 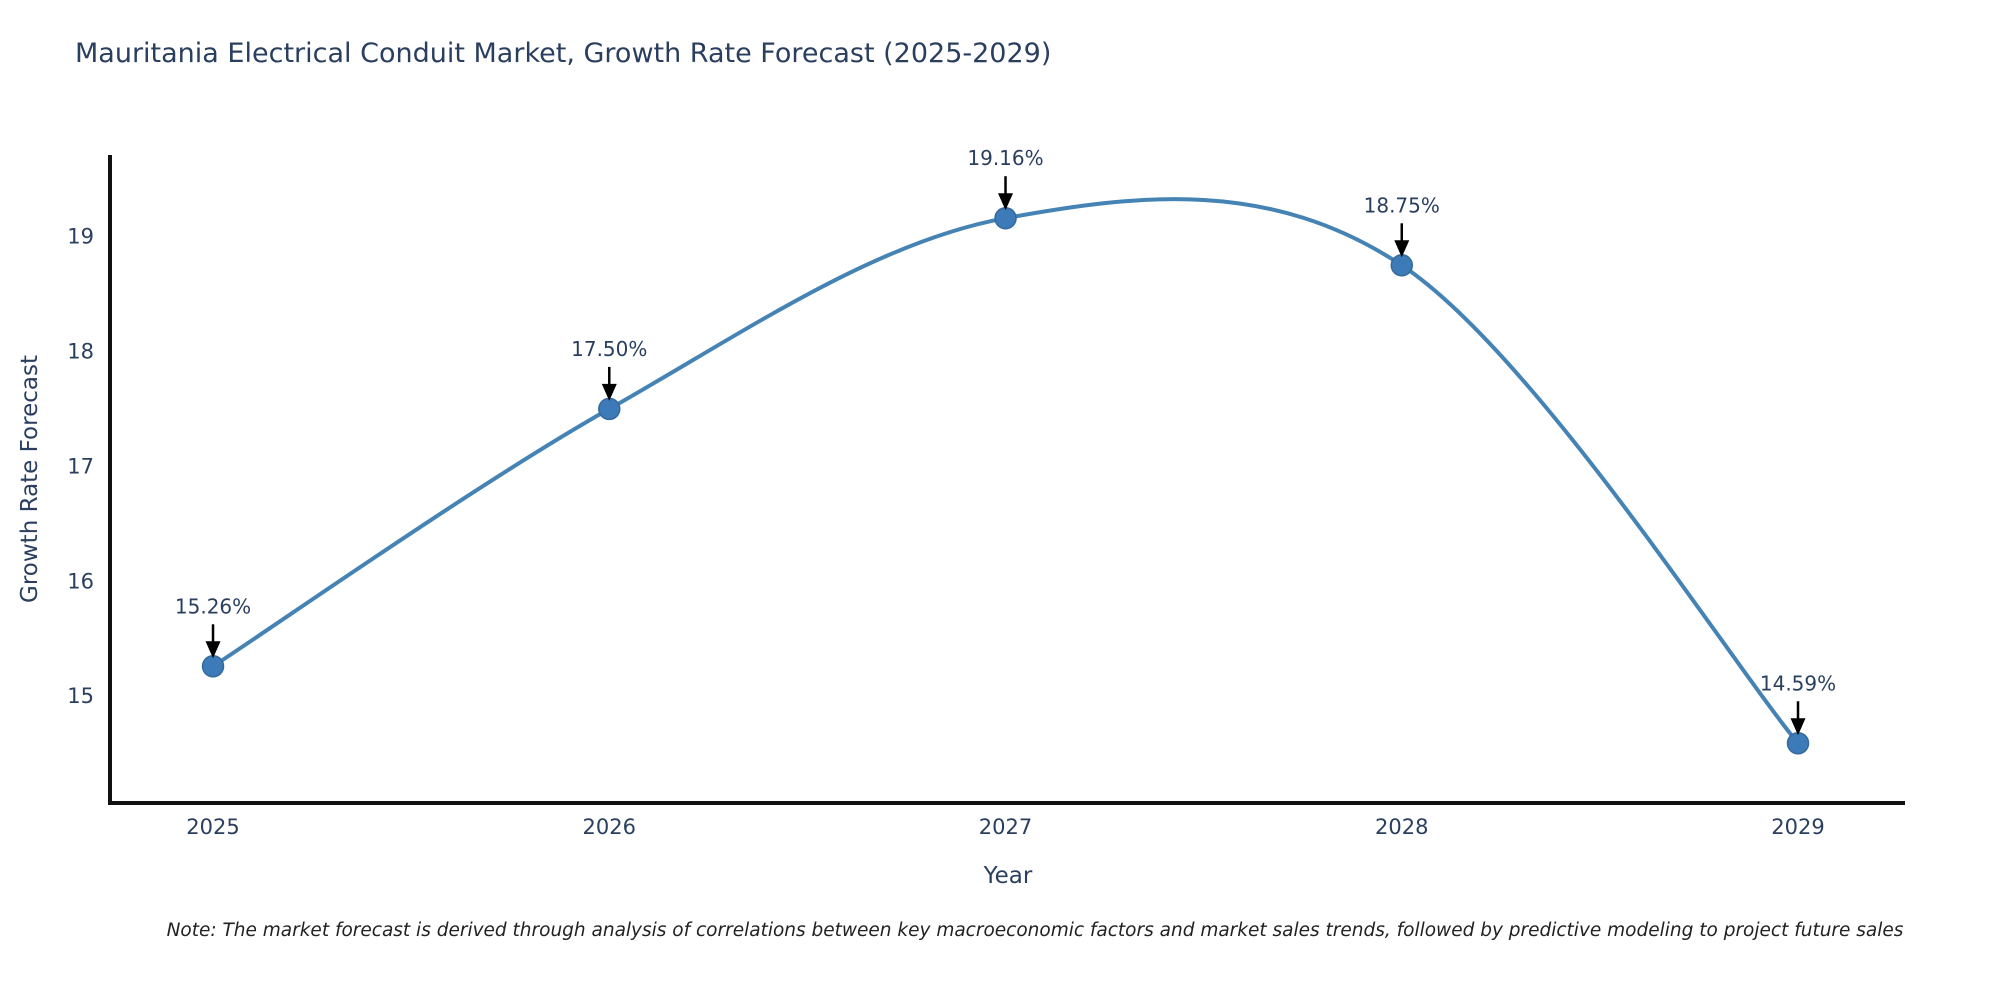 I want to click on x-tick-label: 2025, so click(x=212, y=827).